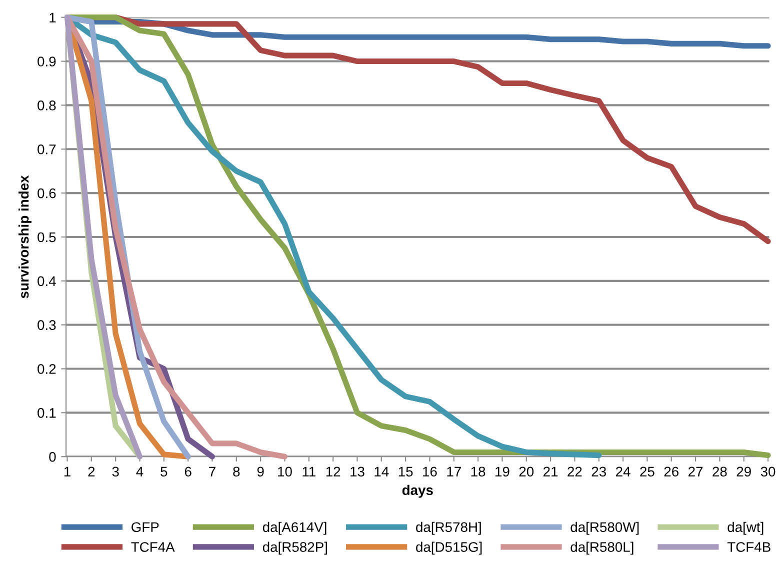 The width and height of the screenshot is (777, 578). What do you see at coordinates (25, 236) in the screenshot?
I see `y-axis-title: survivorship index` at bounding box center [25, 236].